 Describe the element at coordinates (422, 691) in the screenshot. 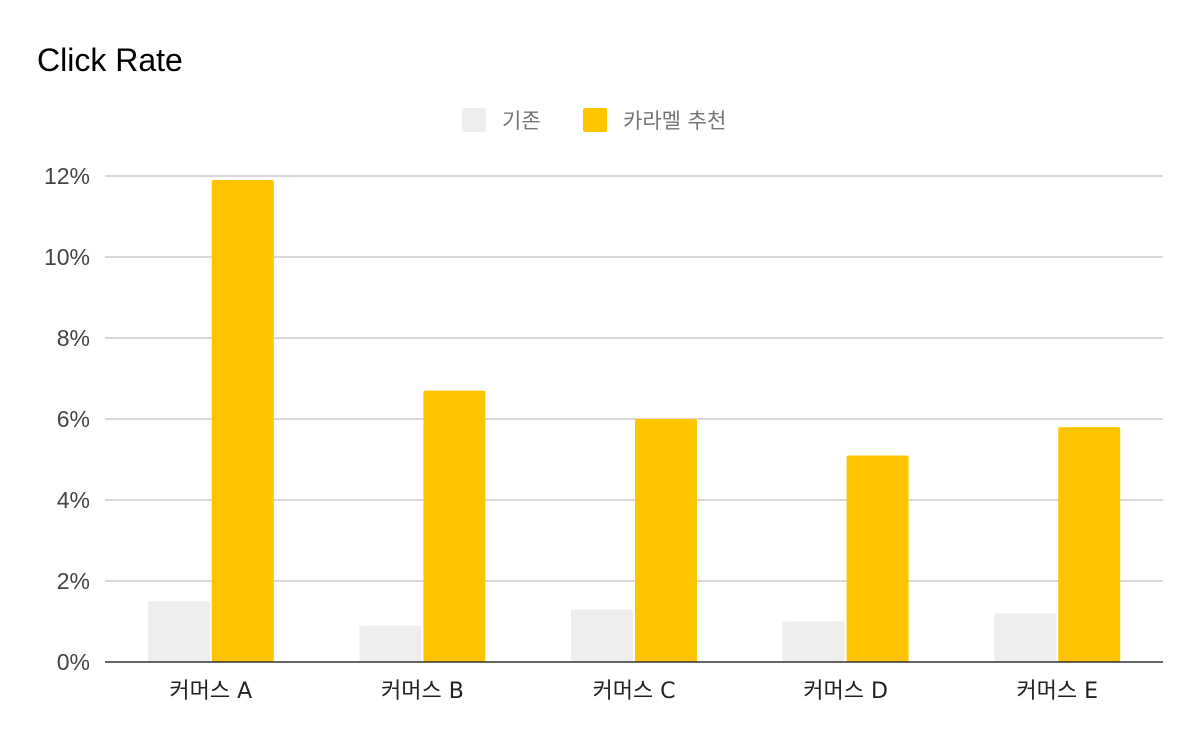

I see `x-tick-label: 커머스 B` at that location.